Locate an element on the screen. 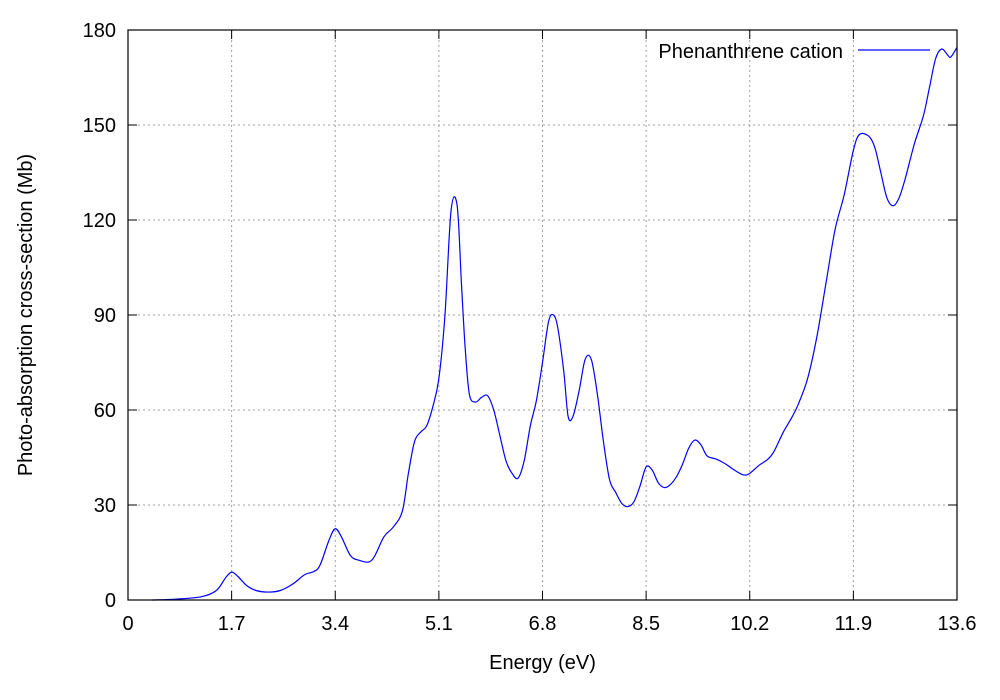 This screenshot has height=700, width=1000. x-tick-label: 5.1 is located at coordinates (439, 624).